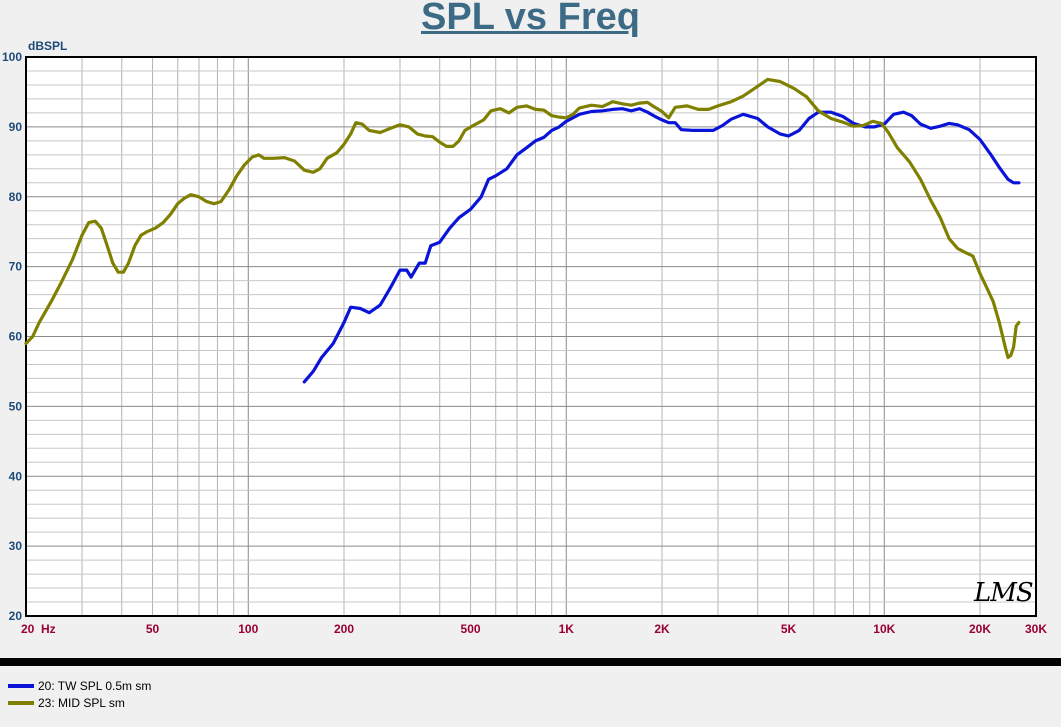 Image resolution: width=1061 pixels, height=727 pixels. I want to click on x-tick-label: 10K, so click(884, 629).